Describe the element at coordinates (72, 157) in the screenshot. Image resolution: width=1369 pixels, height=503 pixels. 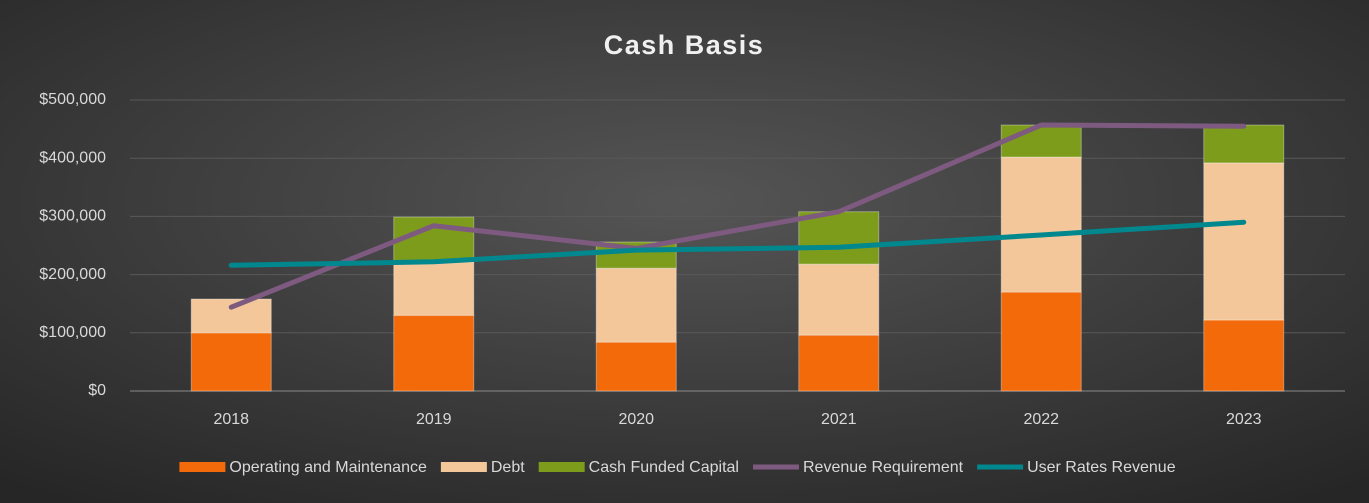
I see `y-tick-label: $400,000` at that location.